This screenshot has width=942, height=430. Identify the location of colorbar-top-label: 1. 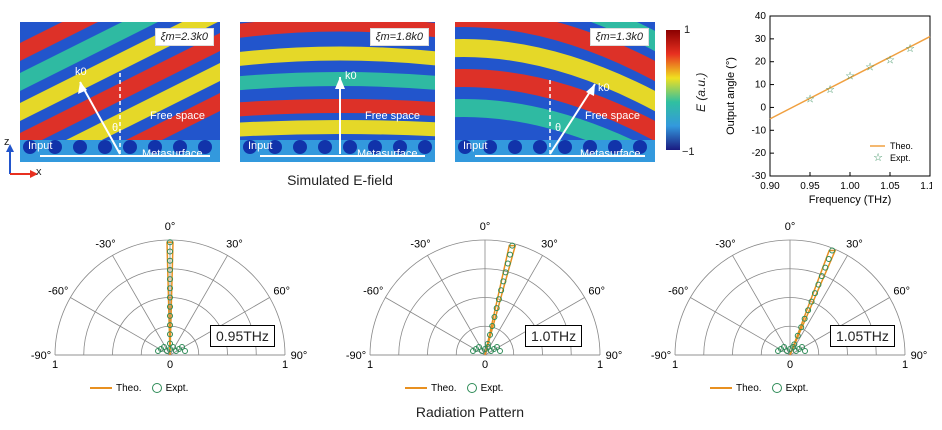
(687, 30).